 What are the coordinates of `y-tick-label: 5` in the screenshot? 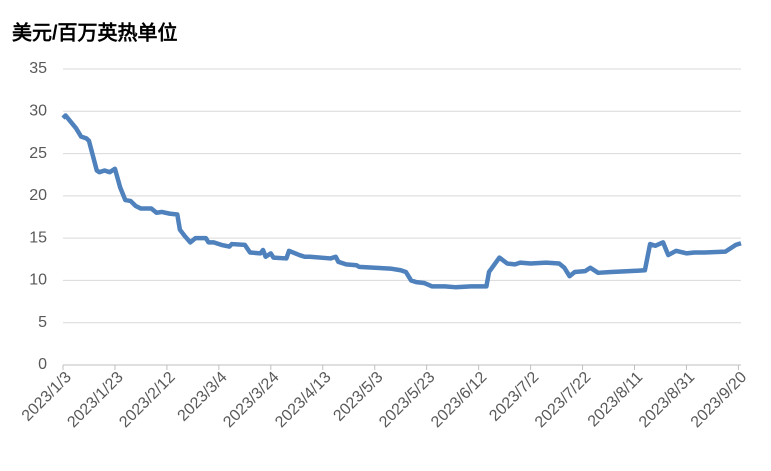 It's located at (42, 322).